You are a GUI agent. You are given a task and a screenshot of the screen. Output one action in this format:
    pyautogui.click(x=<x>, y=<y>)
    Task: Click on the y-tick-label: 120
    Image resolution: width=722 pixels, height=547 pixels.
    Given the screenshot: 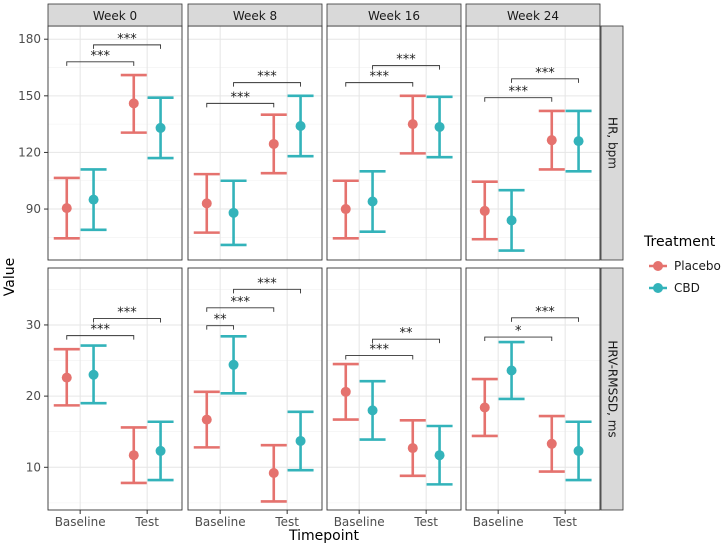 What is the action you would take?
    pyautogui.click(x=29, y=152)
    